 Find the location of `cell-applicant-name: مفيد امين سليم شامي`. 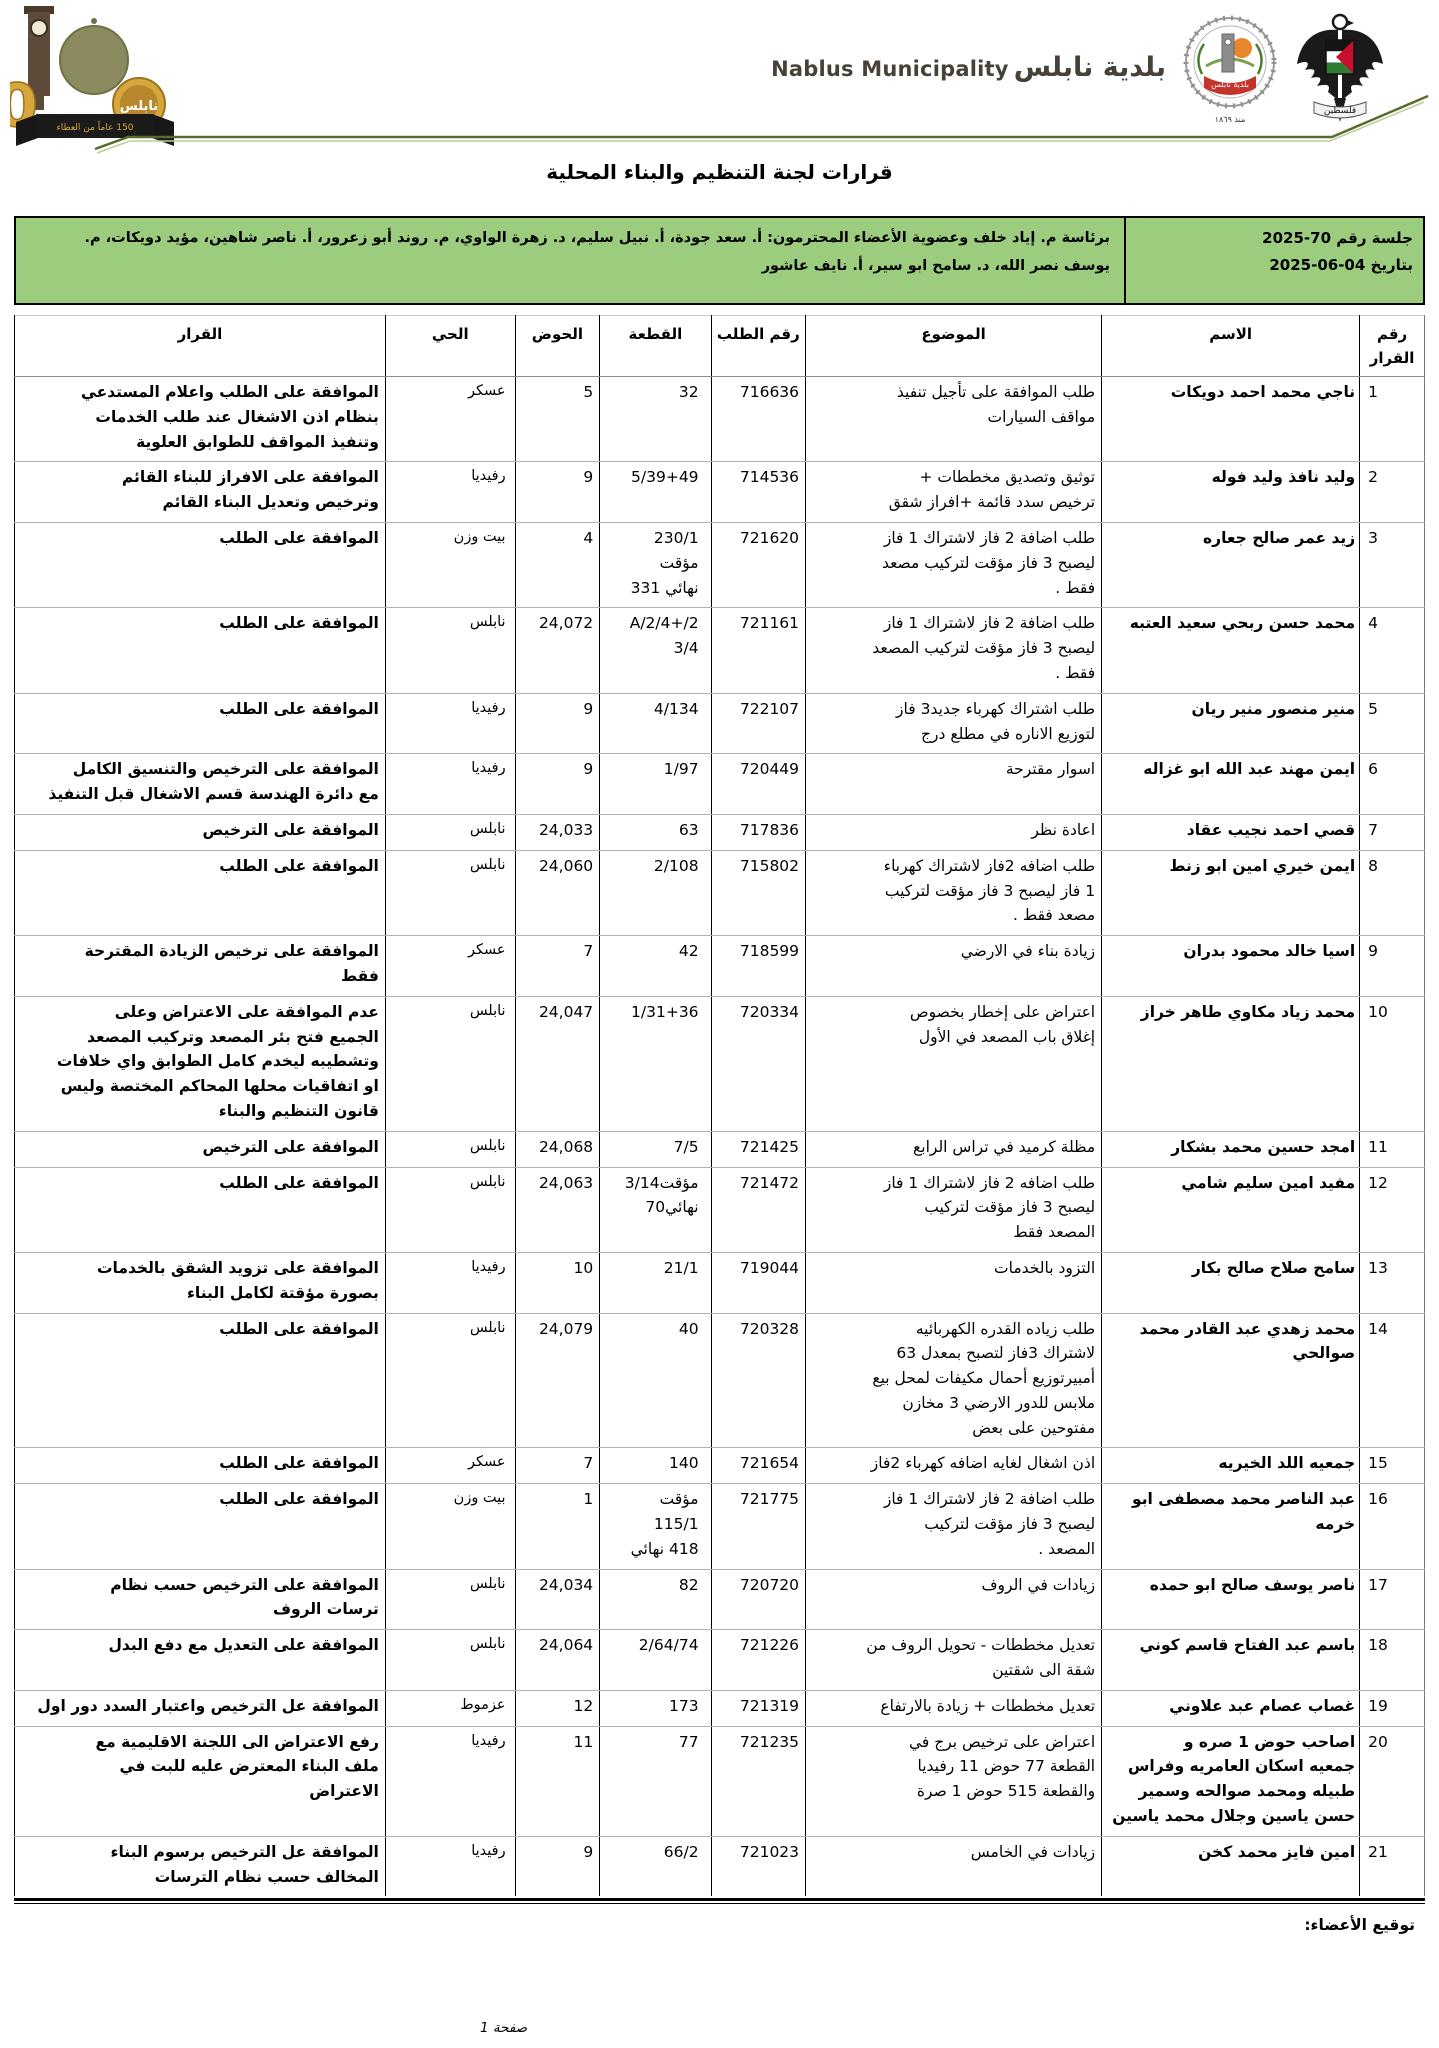

cell-applicant-name: مفيد امين سليم شامي is located at coordinates (1230, 1210).